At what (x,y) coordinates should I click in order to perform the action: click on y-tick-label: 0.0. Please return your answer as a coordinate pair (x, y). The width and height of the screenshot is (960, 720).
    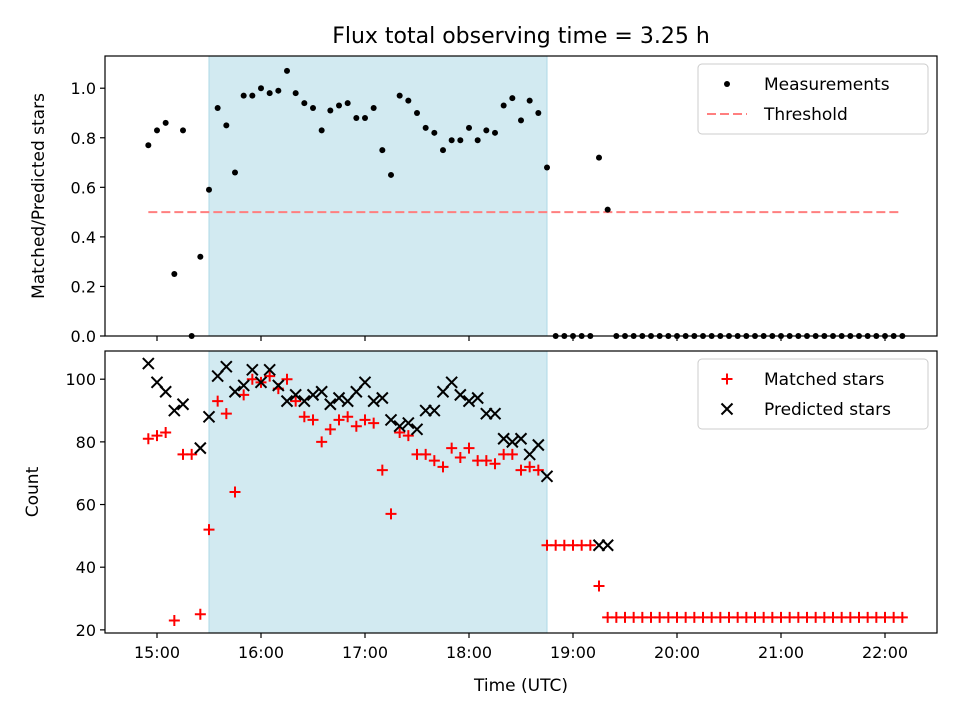
    Looking at the image, I should click on (83, 336).